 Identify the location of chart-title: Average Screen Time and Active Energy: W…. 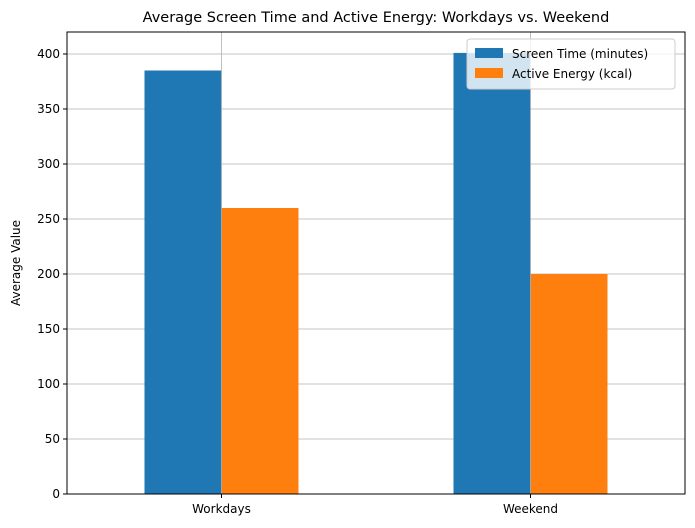
(376, 18).